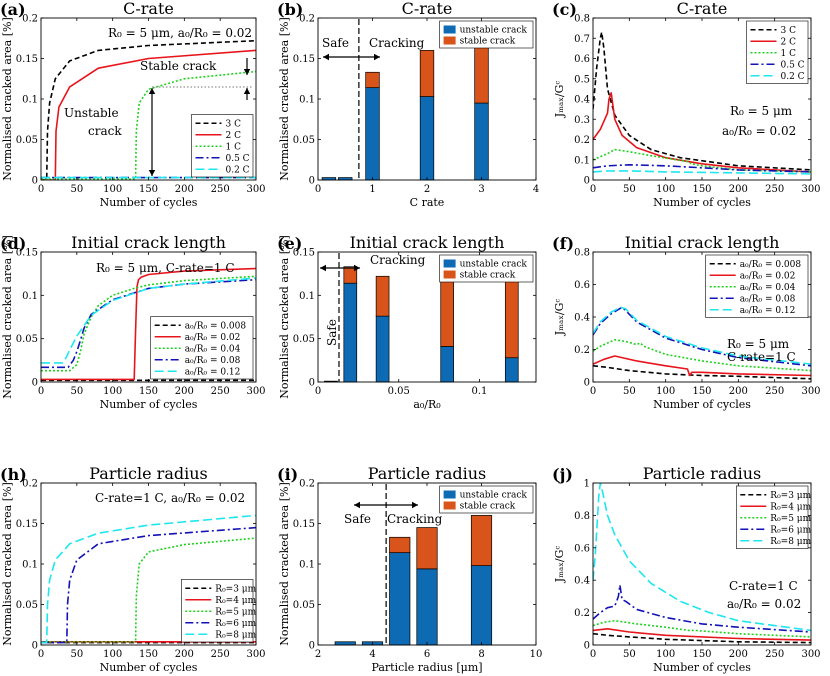 The width and height of the screenshot is (830, 676). Describe the element at coordinates (761, 111) in the screenshot. I see `annotation-text: R₀ = 5 μm` at that location.